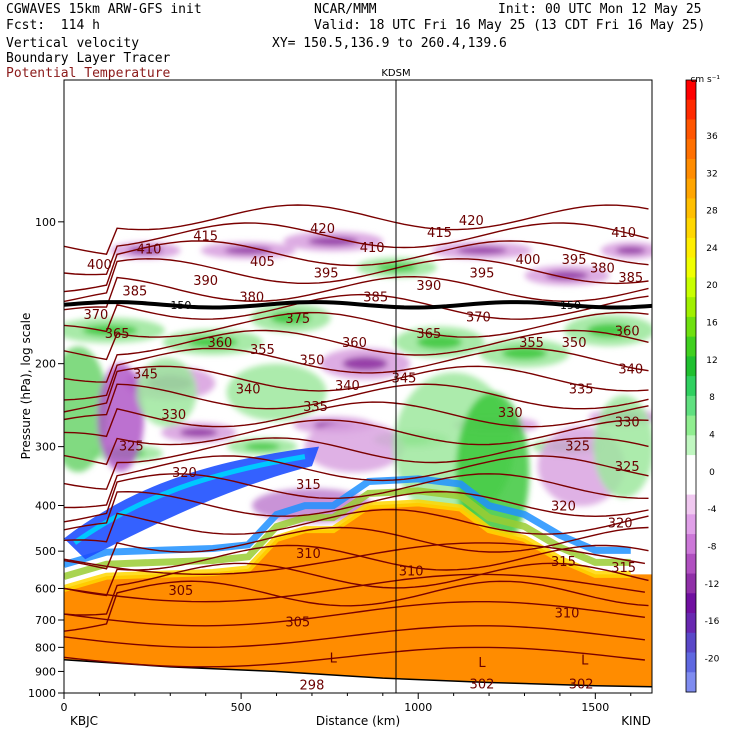 The height and width of the screenshot is (740, 740). Describe the element at coordinates (46, 458) in the screenshot. I see `y-axis: 100 200 300 400 500 600 700 800 900 1000` at that location.